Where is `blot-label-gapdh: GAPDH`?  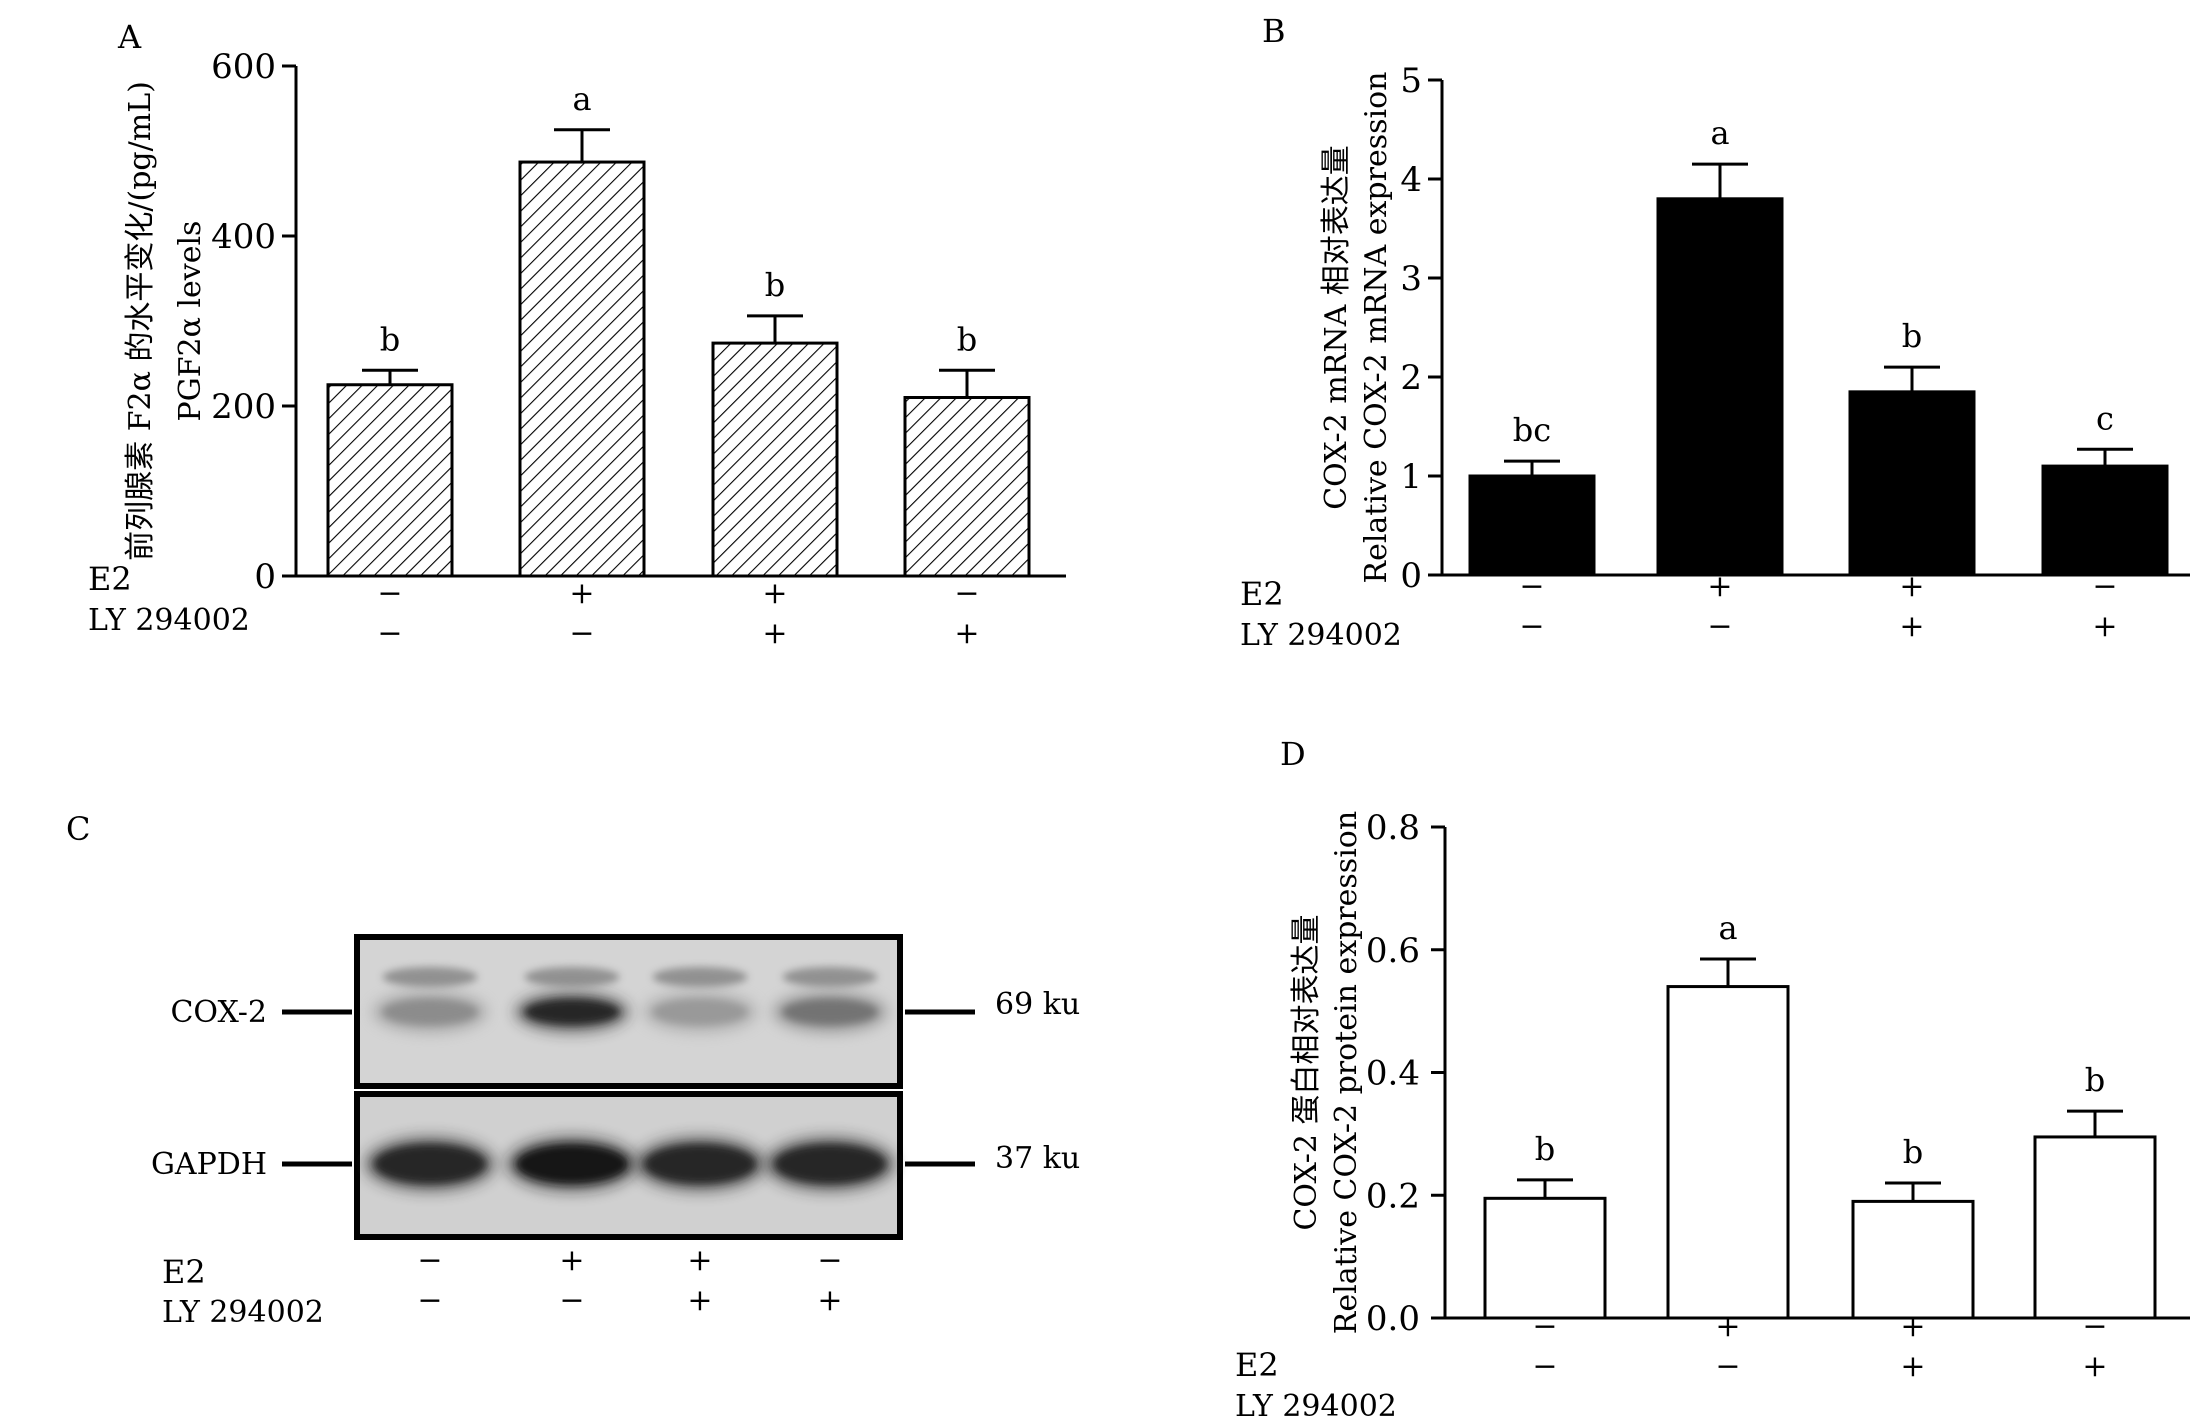
blot-label-gapdh: GAPDH is located at coordinates (209, 1164).